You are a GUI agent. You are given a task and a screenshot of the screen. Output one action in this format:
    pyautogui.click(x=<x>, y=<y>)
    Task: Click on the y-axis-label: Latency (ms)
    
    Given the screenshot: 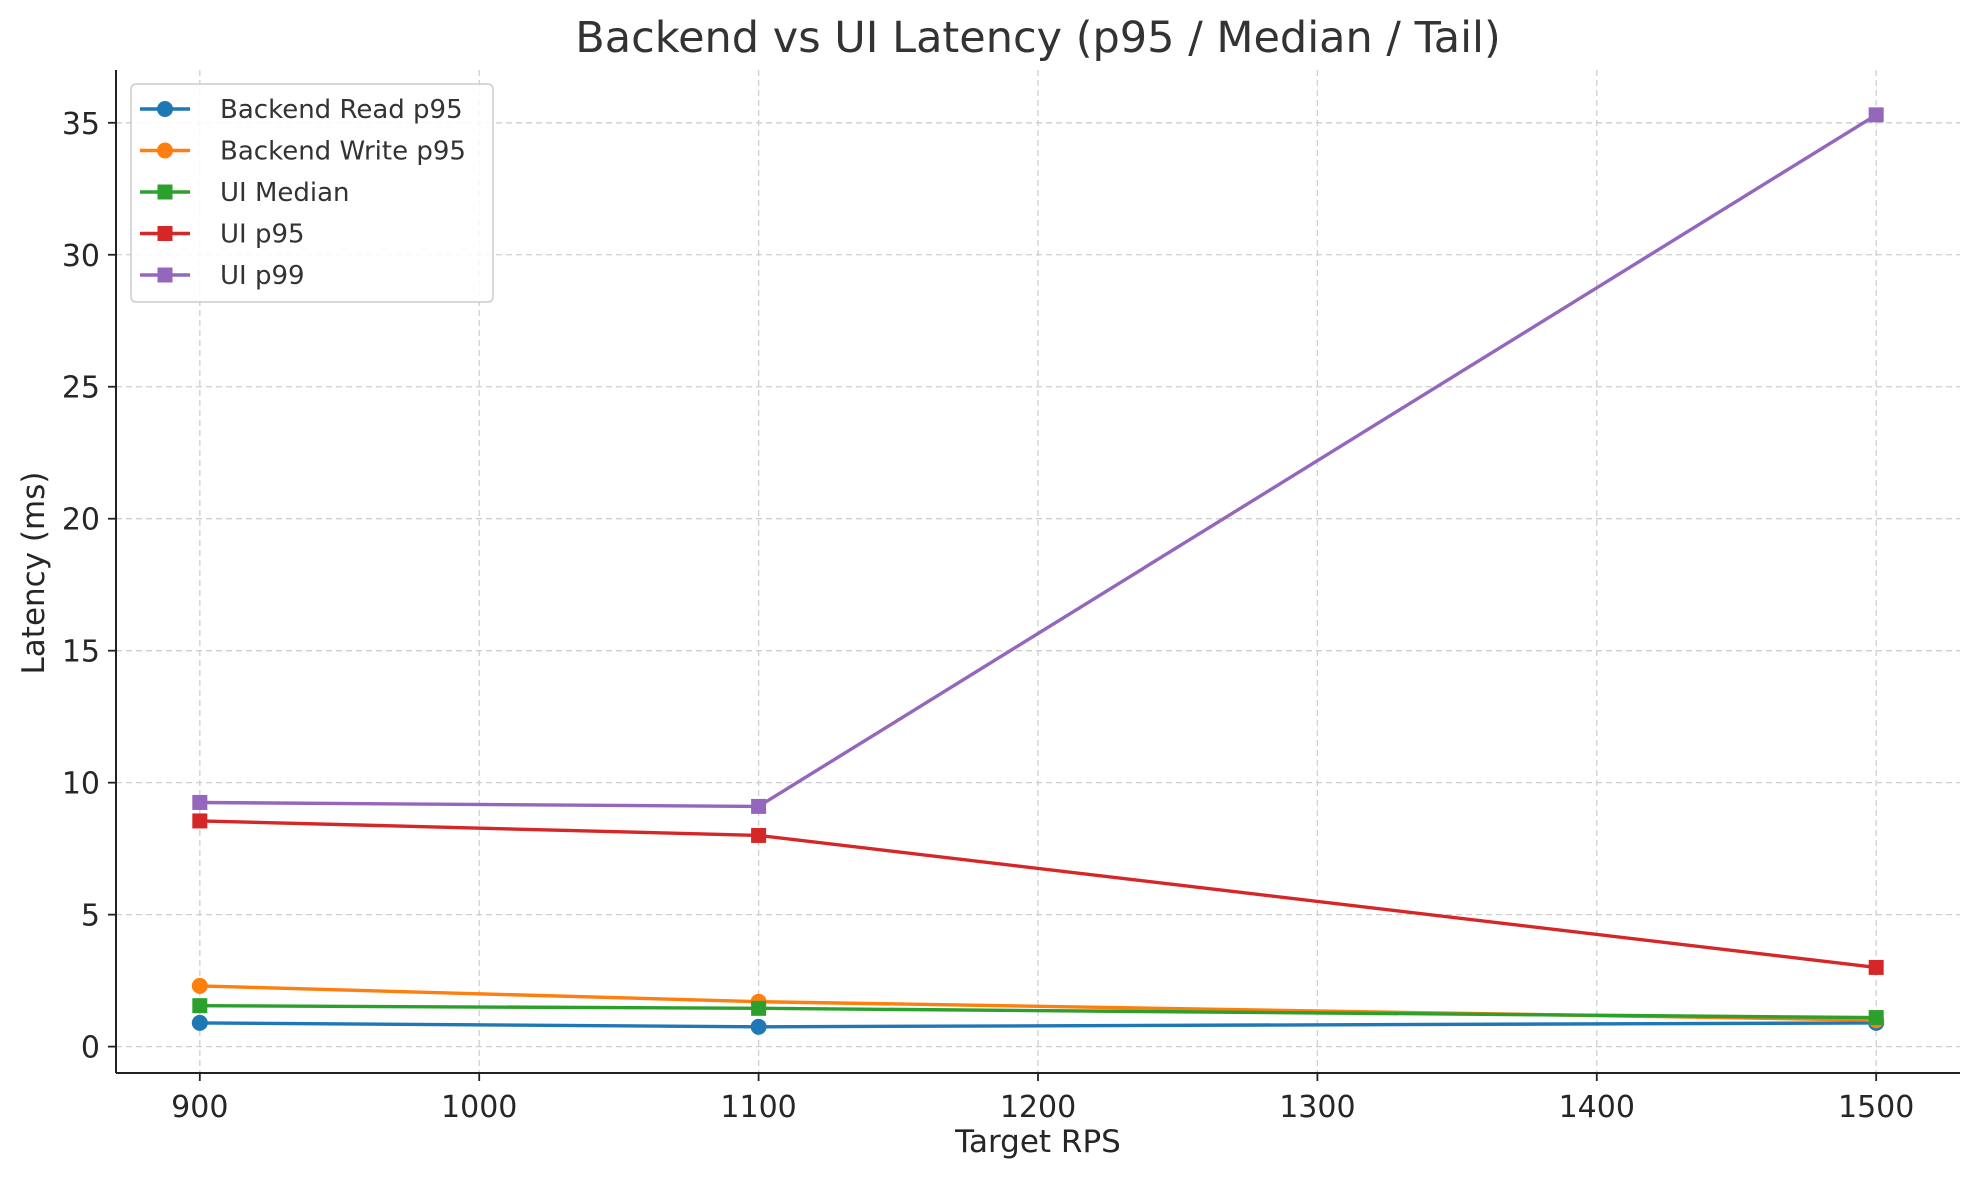 What is the action you would take?
    pyautogui.click(x=34, y=573)
    